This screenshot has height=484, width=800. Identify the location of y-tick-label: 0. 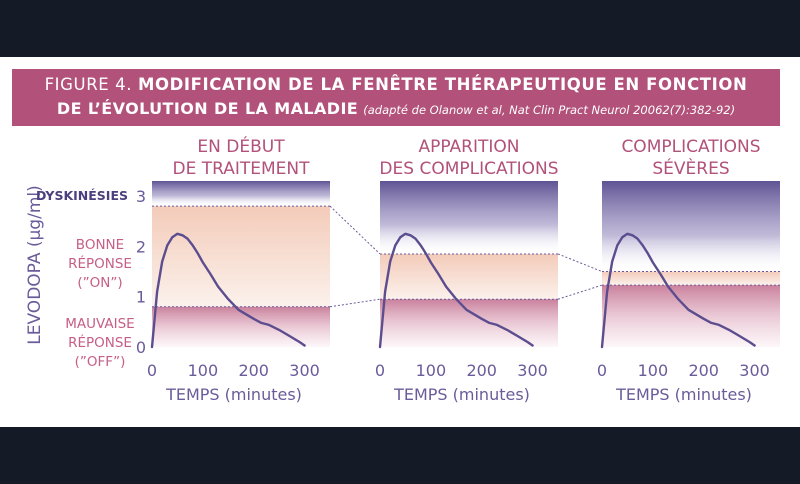
(141, 347).